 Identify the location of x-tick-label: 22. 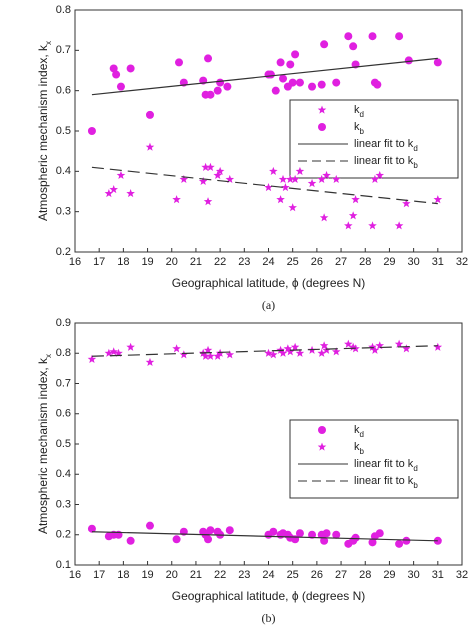
(220, 262).